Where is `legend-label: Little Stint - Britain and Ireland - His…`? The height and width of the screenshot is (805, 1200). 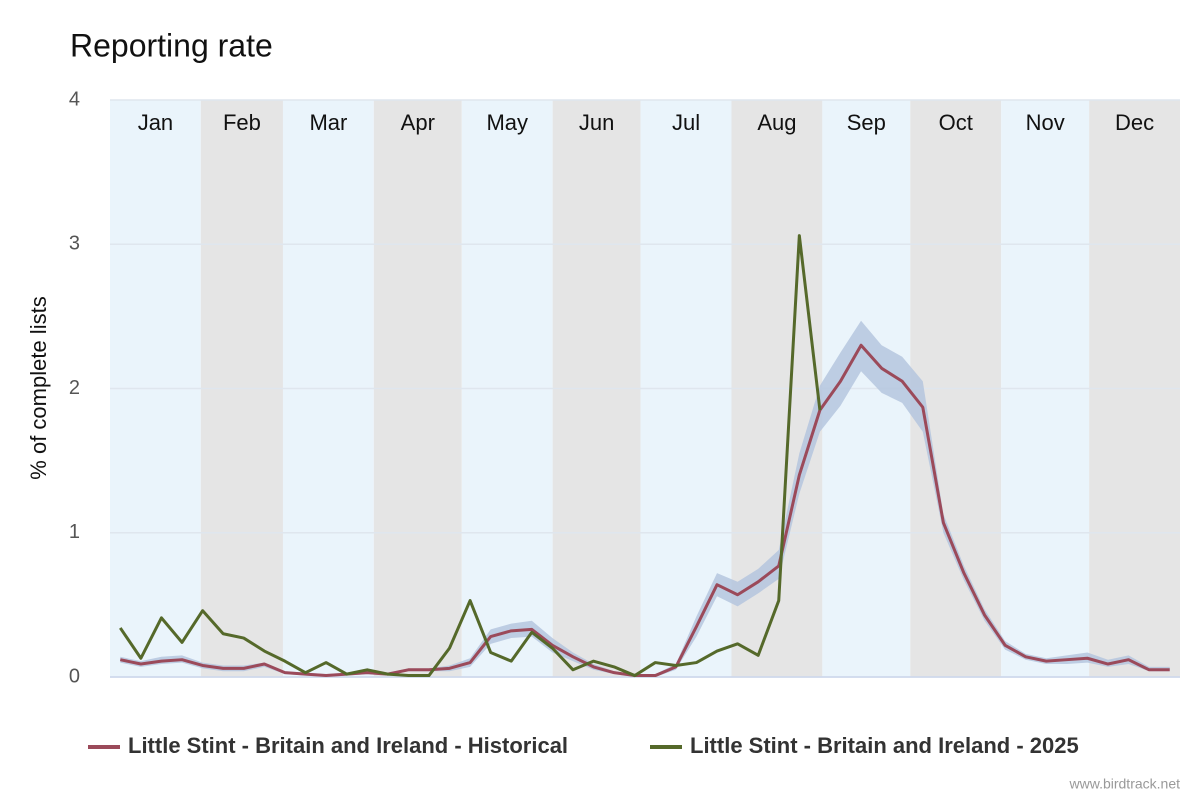 legend-label: Little Stint - Britain and Ireland - His… is located at coordinates (348, 745).